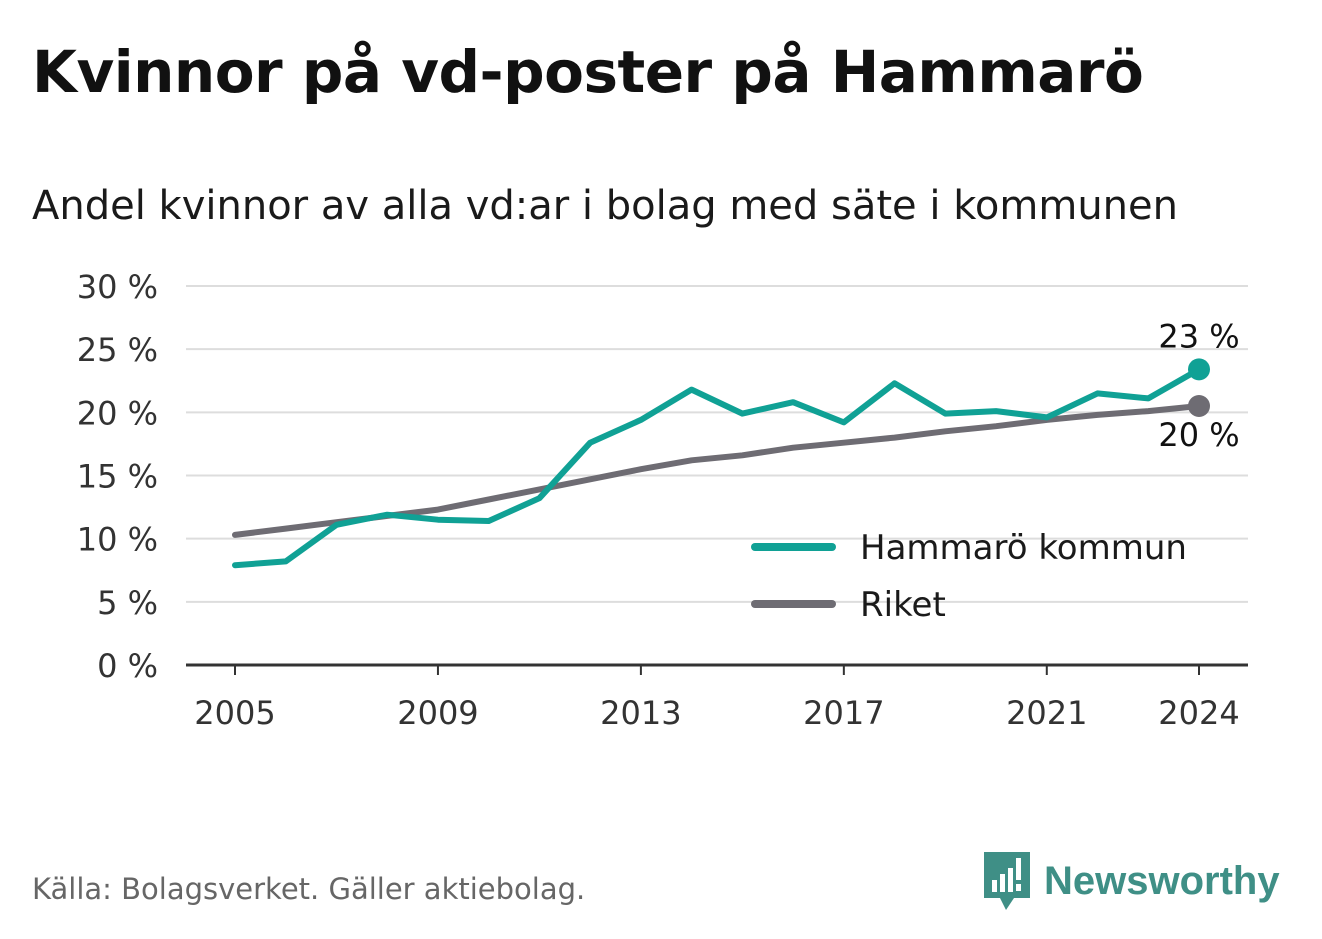 The image size is (1322, 939). Describe the element at coordinates (1162, 880) in the screenshot. I see `brand-name: Newsworthy` at that location.